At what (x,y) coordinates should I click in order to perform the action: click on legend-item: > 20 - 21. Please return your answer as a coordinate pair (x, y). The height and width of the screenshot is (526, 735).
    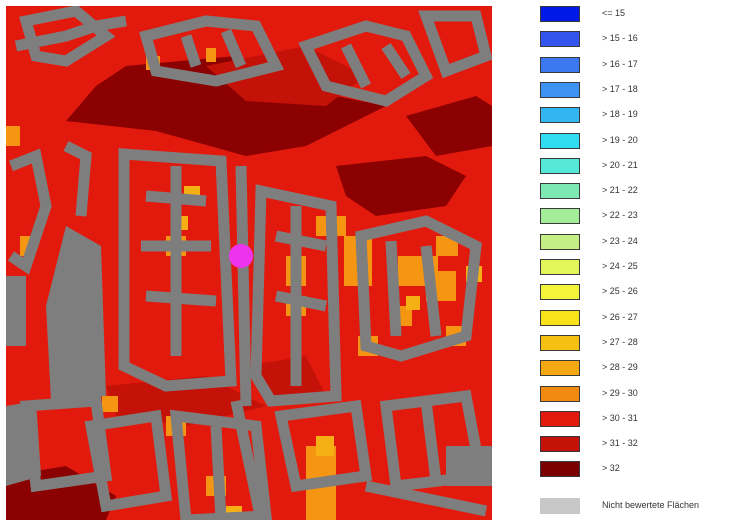
    Looking at the image, I should click on (637, 166).